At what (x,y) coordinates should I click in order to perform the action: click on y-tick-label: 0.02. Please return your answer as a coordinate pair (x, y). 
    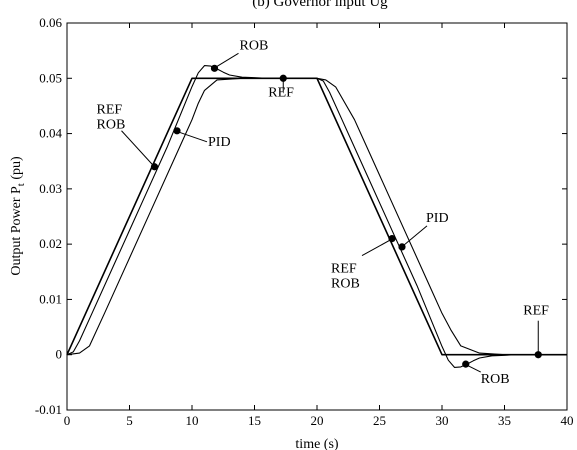
    Looking at the image, I should click on (50, 243).